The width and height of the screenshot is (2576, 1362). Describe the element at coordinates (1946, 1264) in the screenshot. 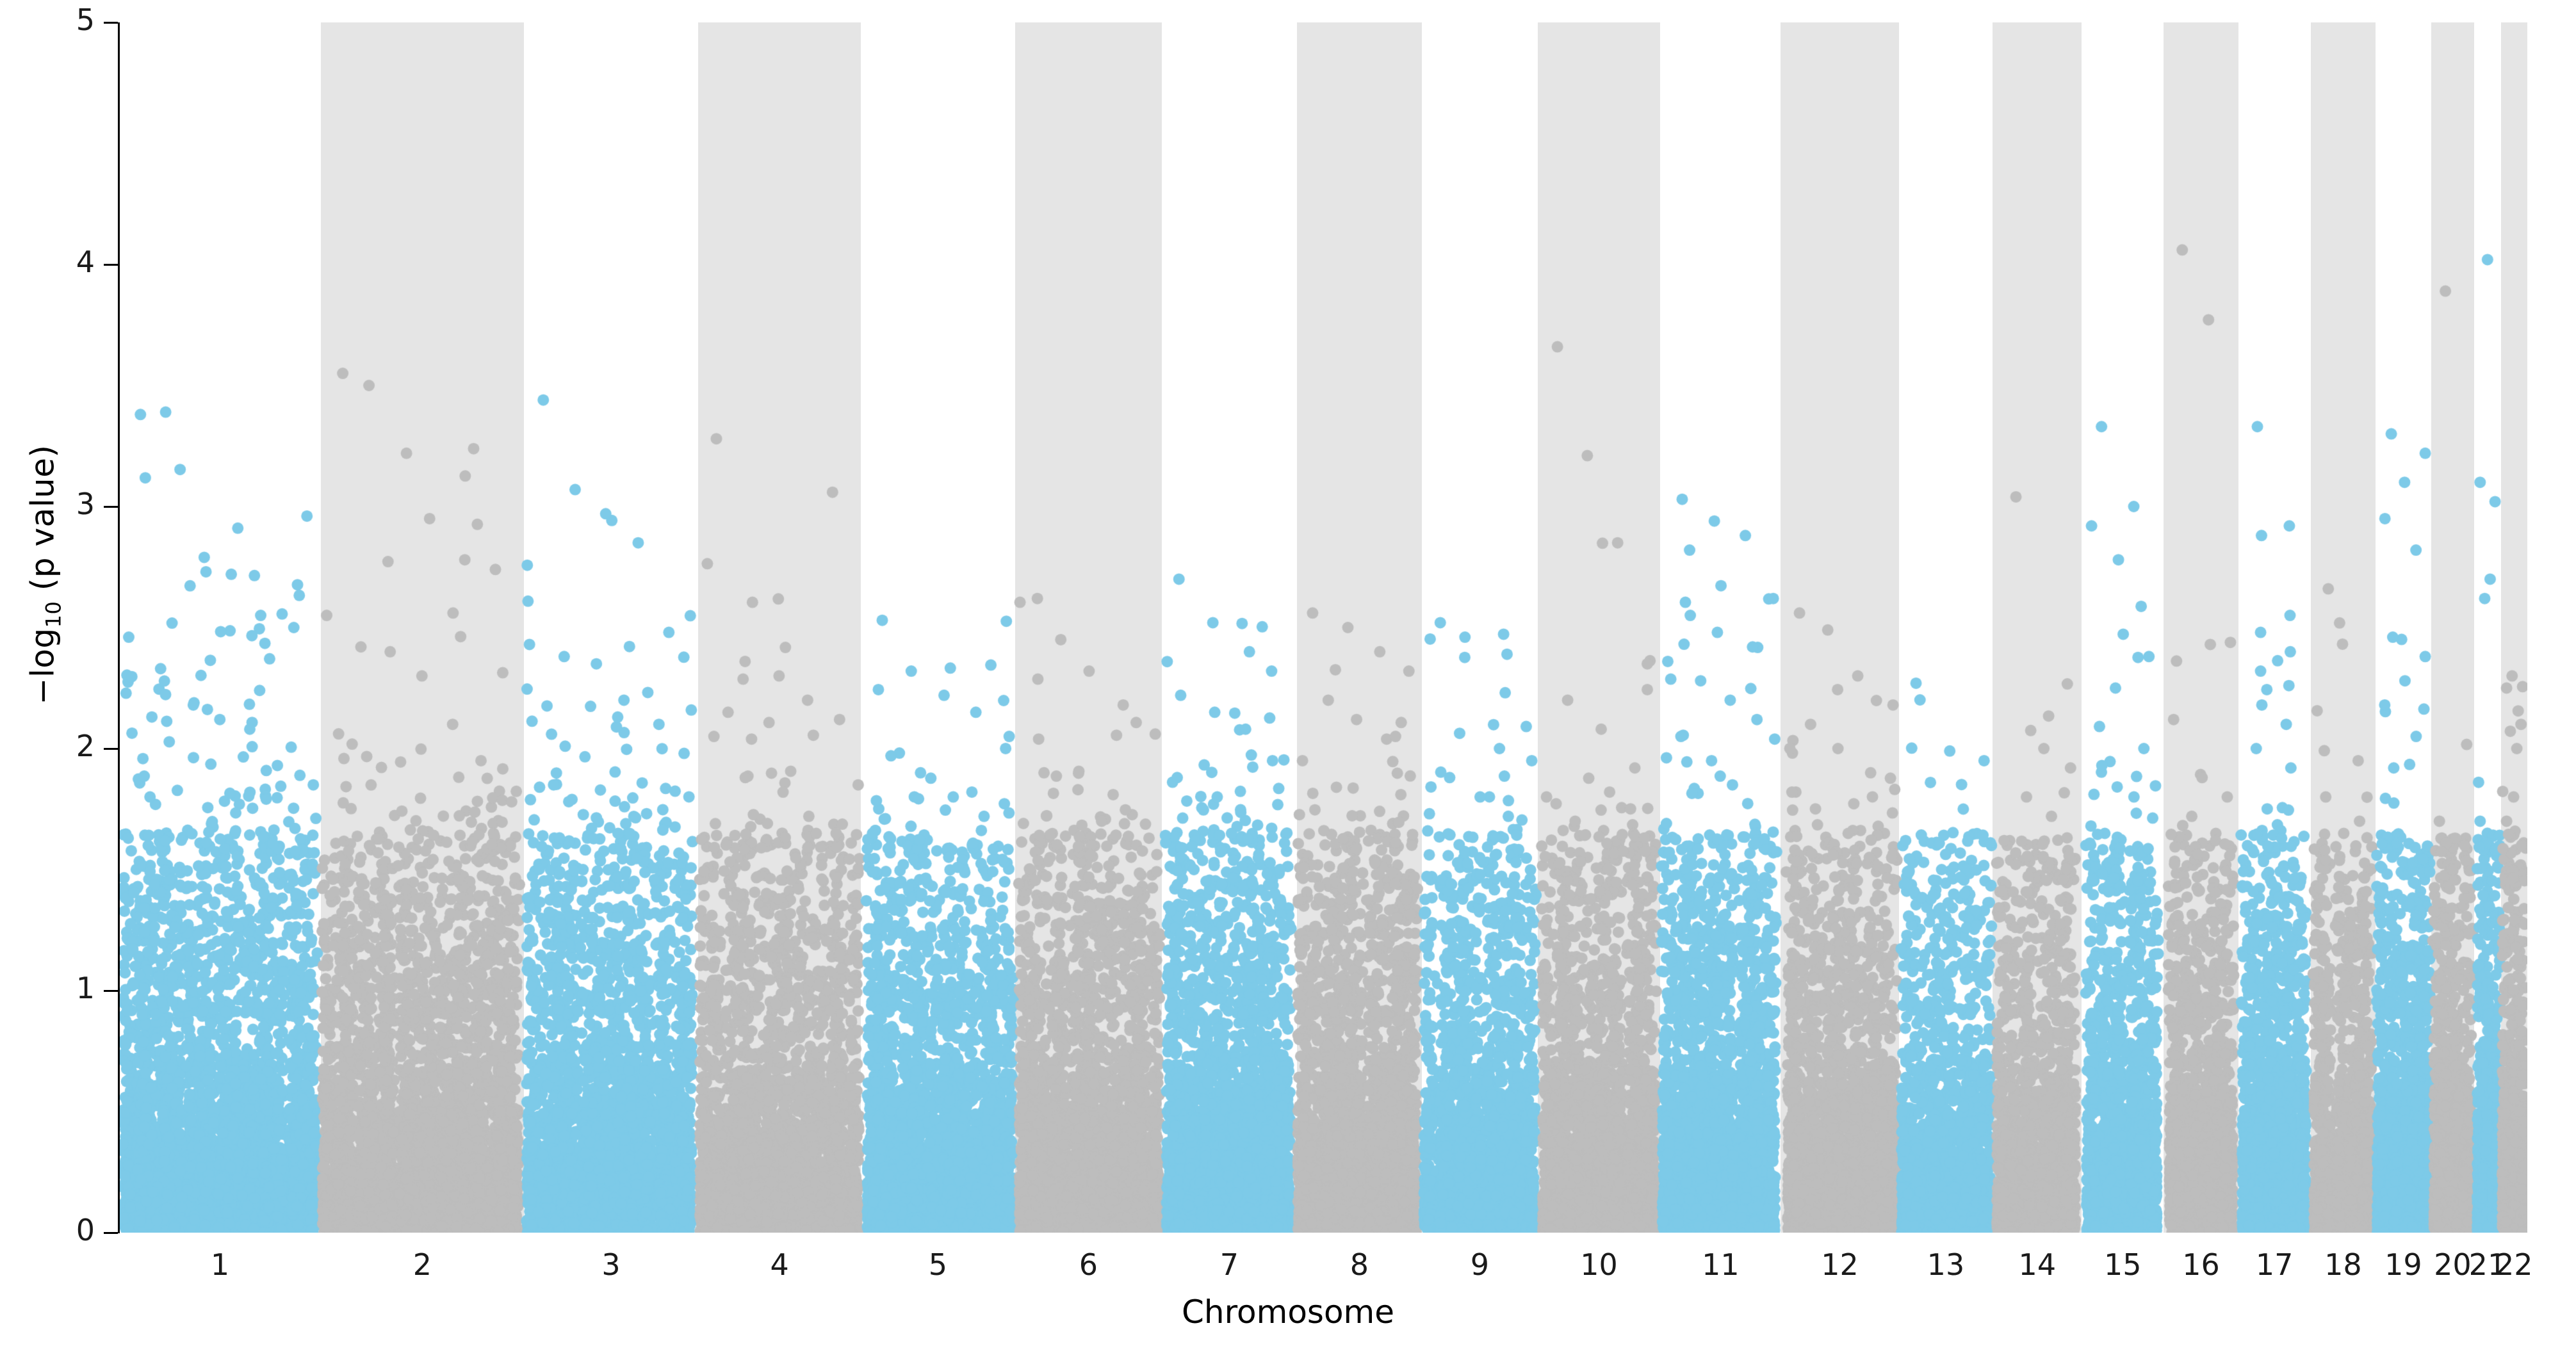

I see `x-tick-label-13: 13` at that location.